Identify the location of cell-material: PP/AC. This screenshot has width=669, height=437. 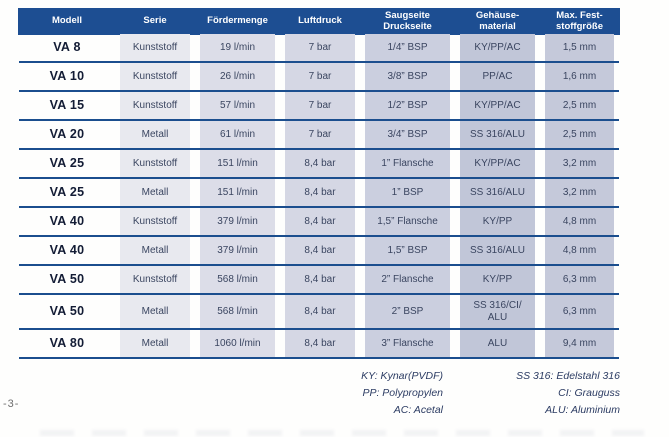
(497, 76).